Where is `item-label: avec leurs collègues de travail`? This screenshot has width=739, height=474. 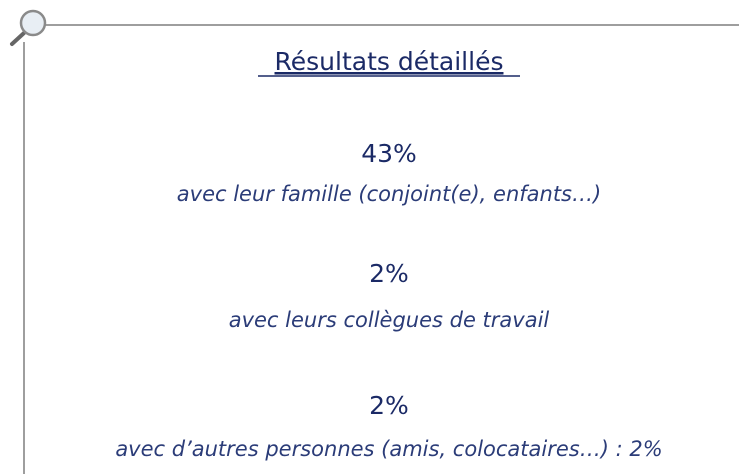
item-label: avec leurs collègues de travail is located at coordinates (389, 320).